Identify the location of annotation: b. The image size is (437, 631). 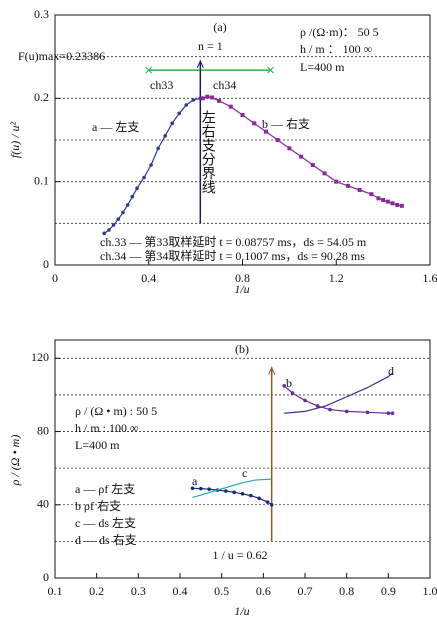
(289, 383).